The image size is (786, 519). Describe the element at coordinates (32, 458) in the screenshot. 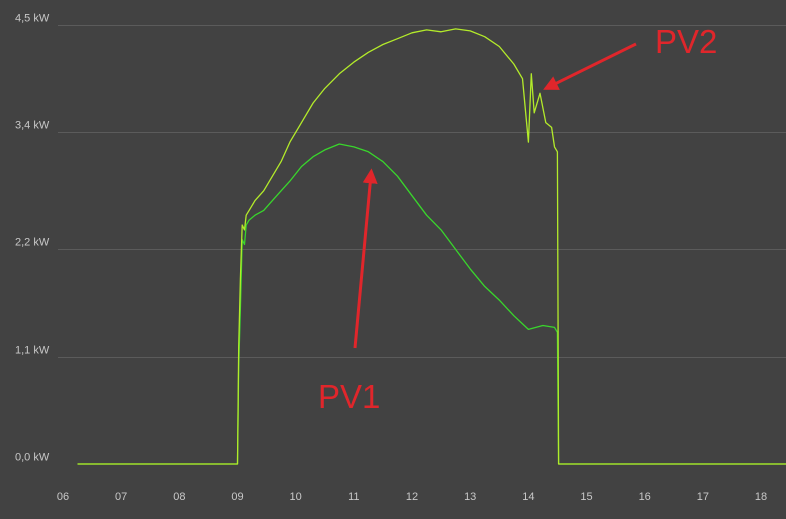

I see `y-tick-label: 0,0 kW` at that location.